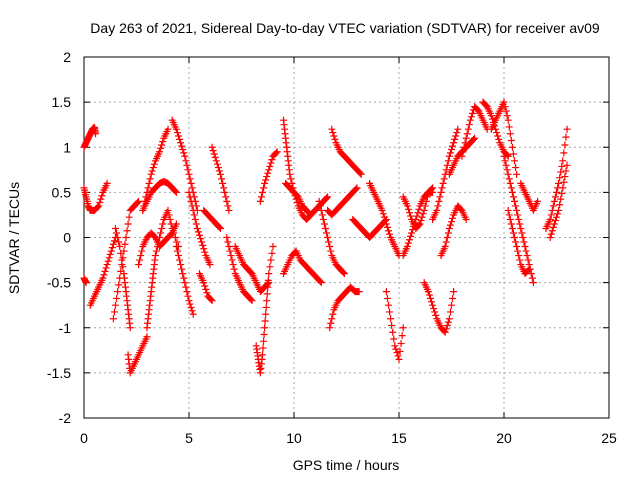 The width and height of the screenshot is (640, 480). I want to click on x-tick-label: 20, so click(504, 438).